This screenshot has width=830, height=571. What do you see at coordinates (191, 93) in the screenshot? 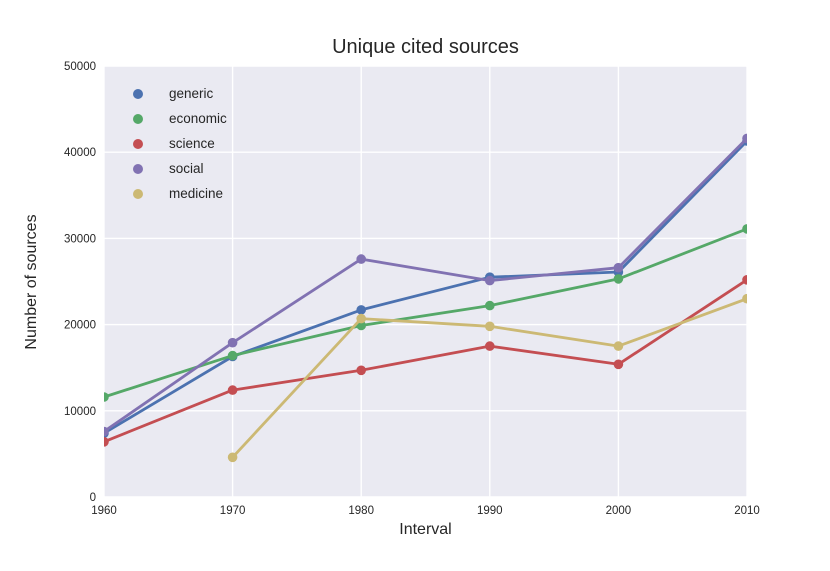
I see `legend-label-generic: generic` at bounding box center [191, 93].